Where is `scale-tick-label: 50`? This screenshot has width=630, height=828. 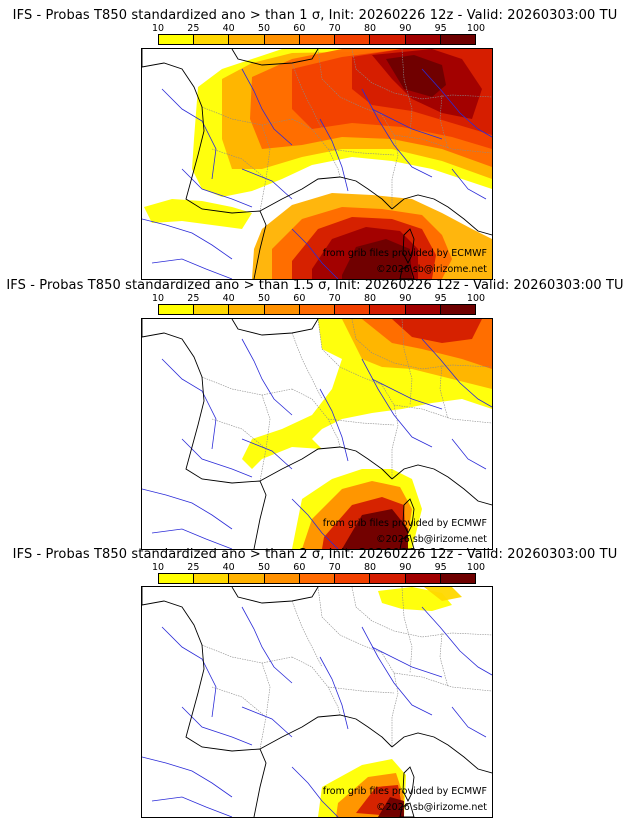
scale-tick-label: 50 is located at coordinates (264, 298).